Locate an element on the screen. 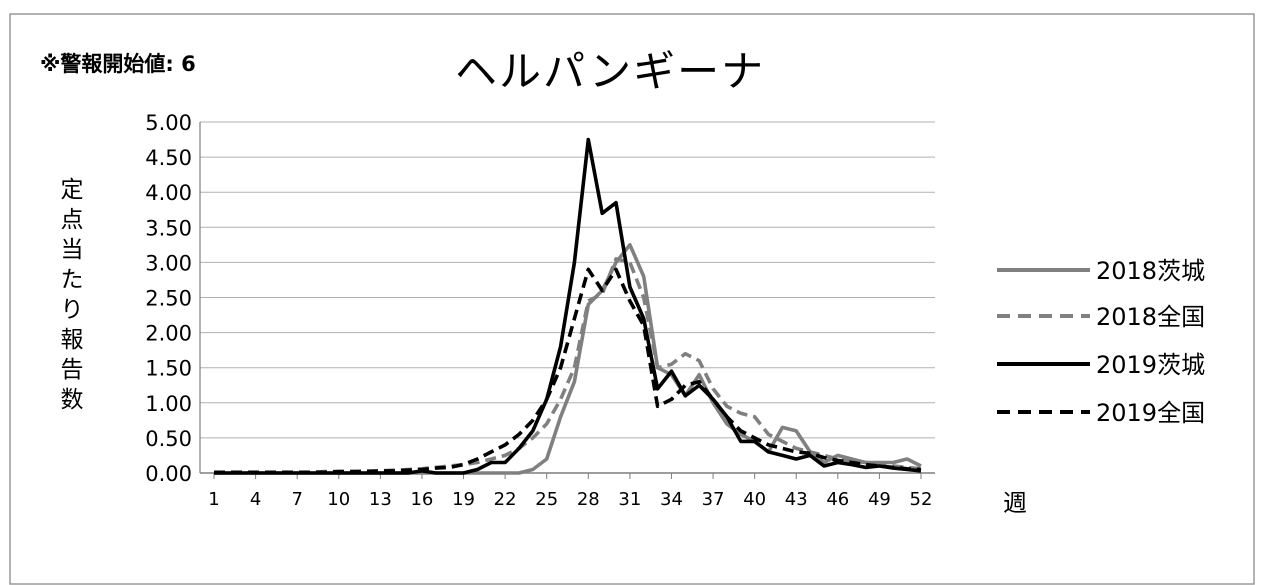  y-tick-label: 4.00 is located at coordinates (168, 193).